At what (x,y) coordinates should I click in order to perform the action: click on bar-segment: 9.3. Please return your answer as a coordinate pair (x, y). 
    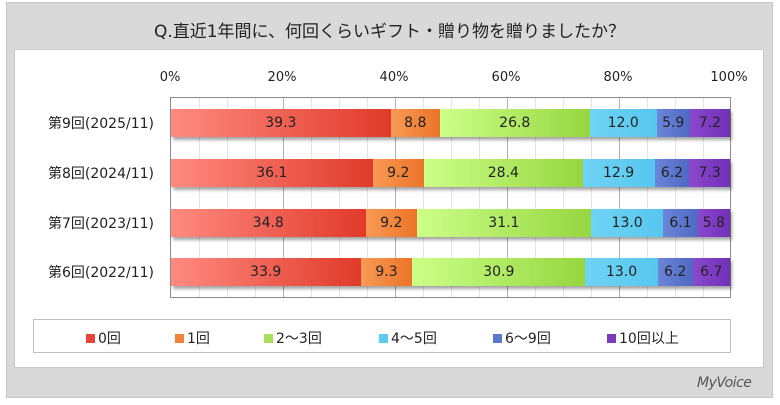
    Looking at the image, I should click on (386, 272).